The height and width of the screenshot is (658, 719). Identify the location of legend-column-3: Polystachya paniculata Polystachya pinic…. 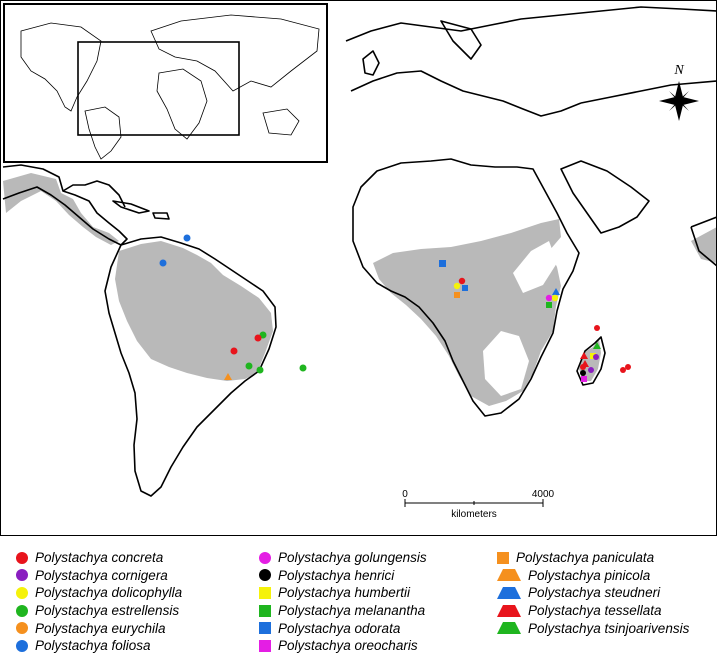
(593, 593).